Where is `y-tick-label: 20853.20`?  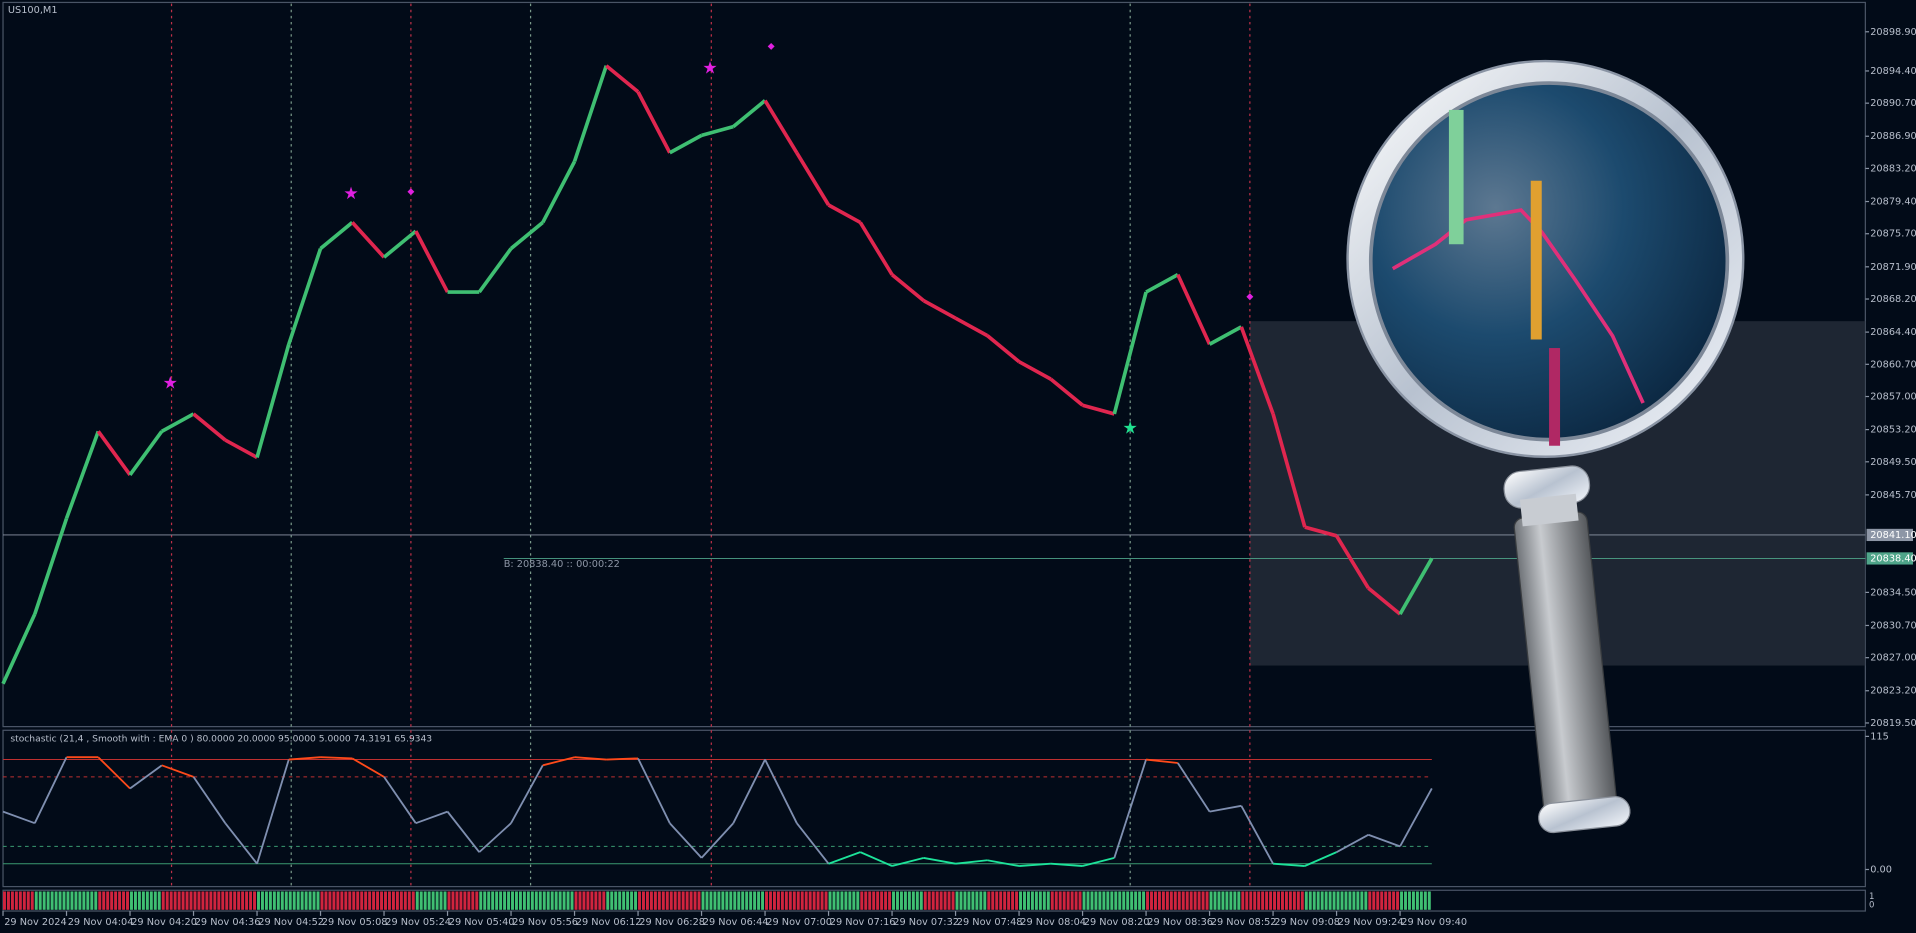 y-tick-label: 20853.20 is located at coordinates (1893, 430).